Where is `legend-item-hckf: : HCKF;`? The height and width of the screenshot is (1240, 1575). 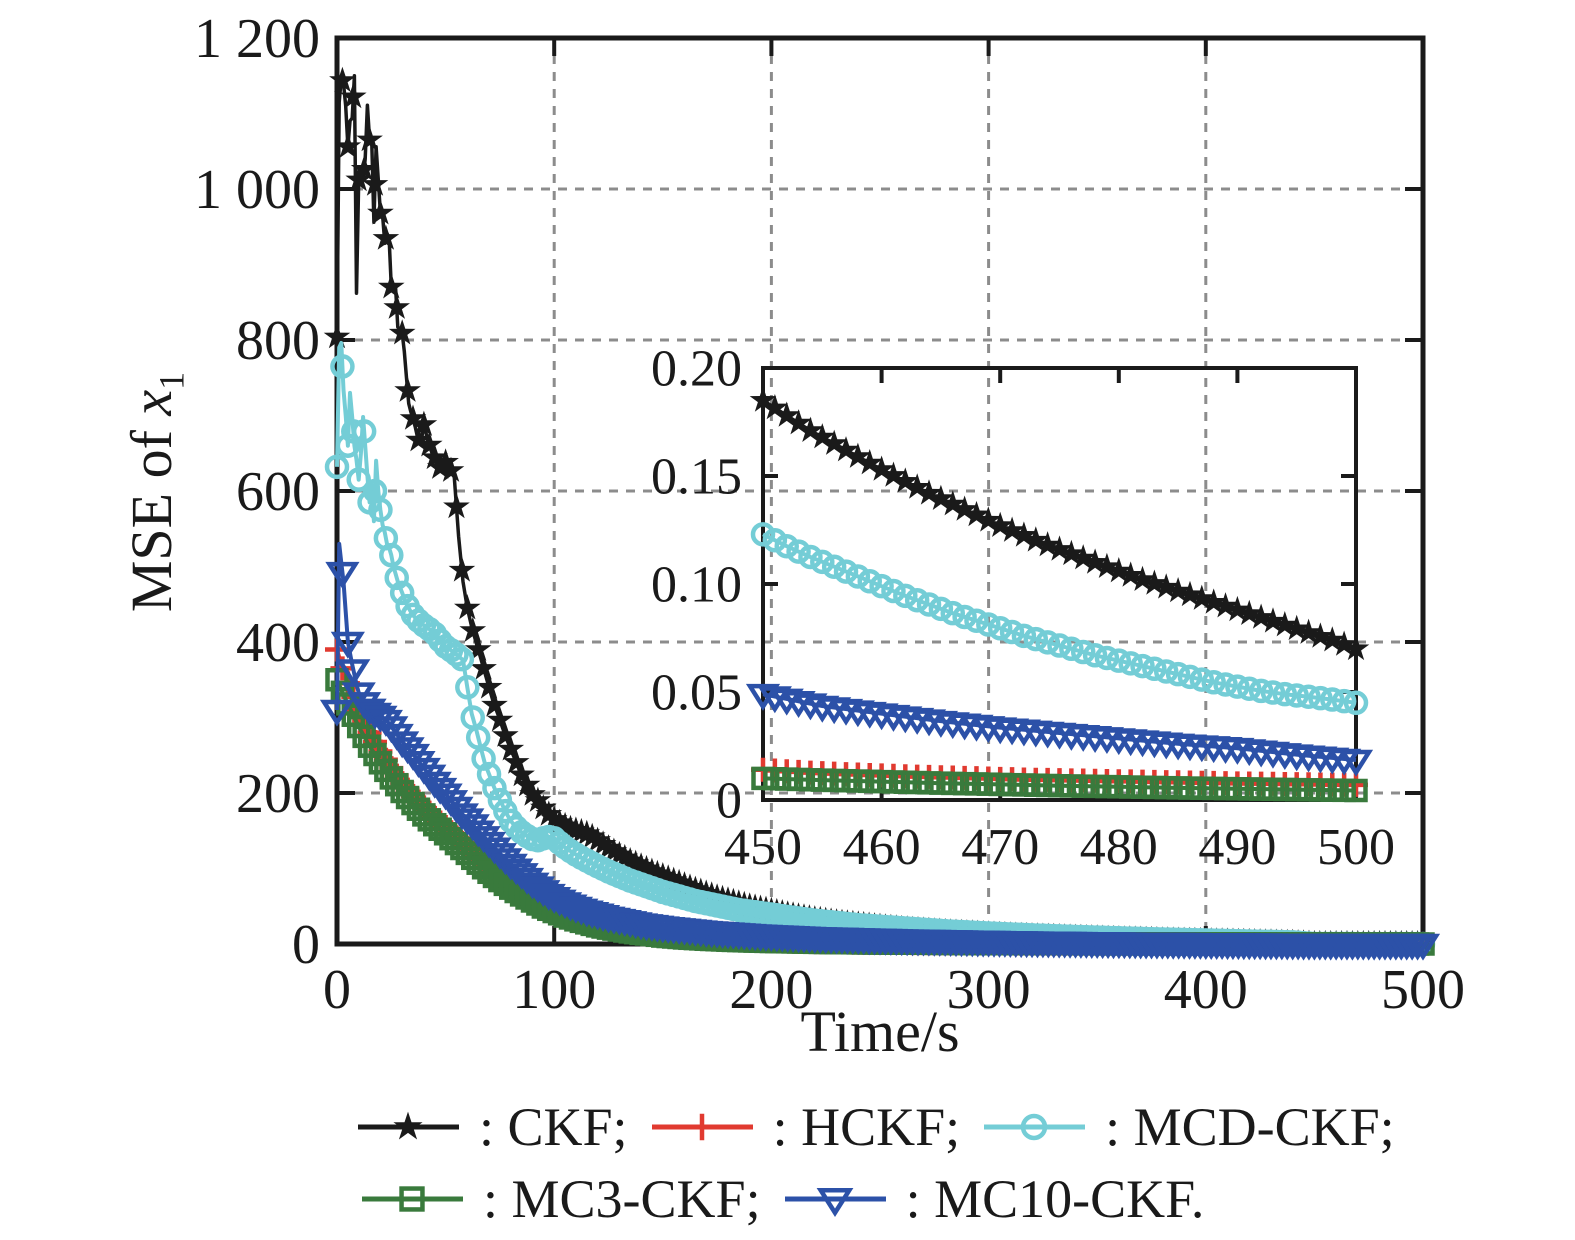
legend-item-hckf: : HCKF; is located at coordinates (805, 1127).